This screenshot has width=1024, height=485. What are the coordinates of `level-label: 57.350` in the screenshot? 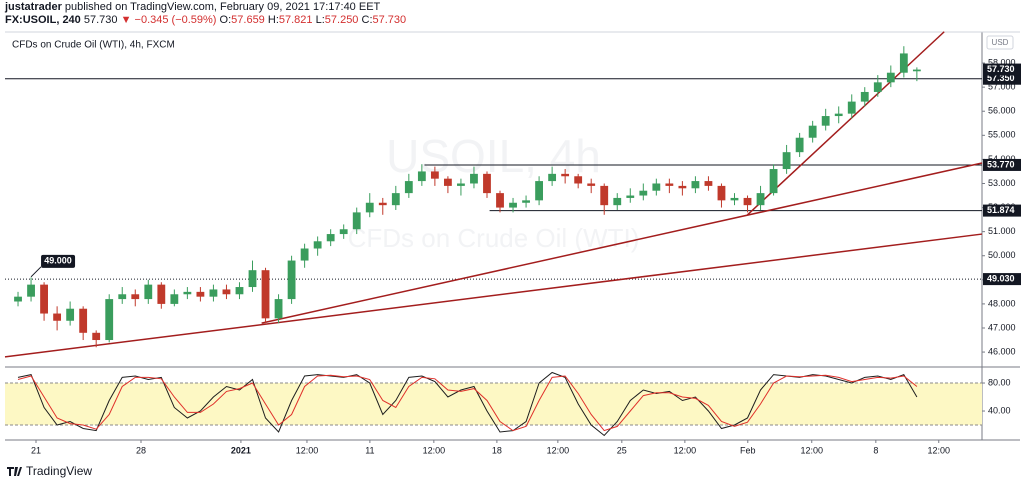 It's located at (1001, 78).